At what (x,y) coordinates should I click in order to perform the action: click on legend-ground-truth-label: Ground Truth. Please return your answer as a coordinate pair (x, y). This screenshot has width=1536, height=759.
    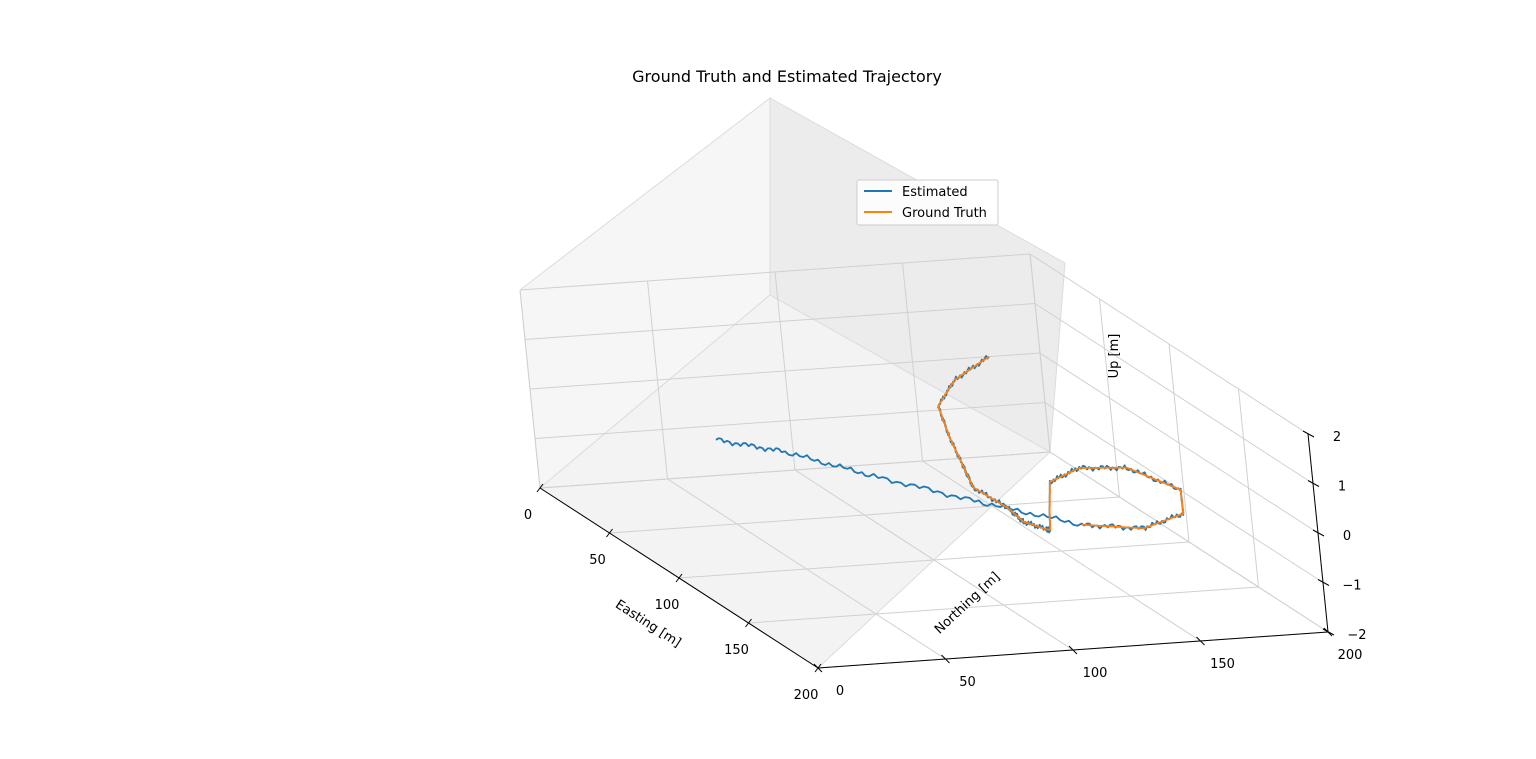
    Looking at the image, I should click on (944, 213).